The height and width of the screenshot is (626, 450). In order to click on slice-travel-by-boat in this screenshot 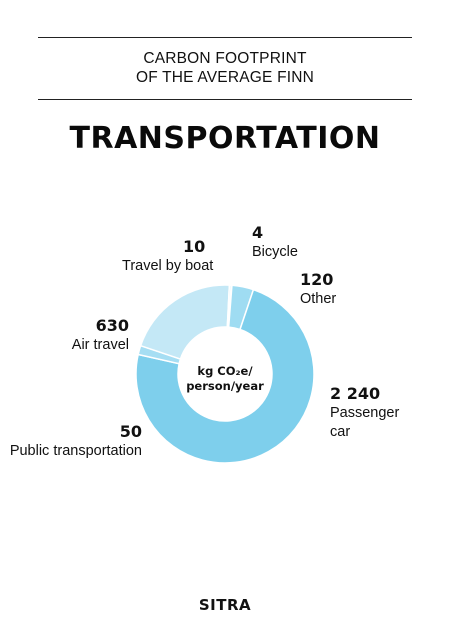, I will do `click(229, 306)`.